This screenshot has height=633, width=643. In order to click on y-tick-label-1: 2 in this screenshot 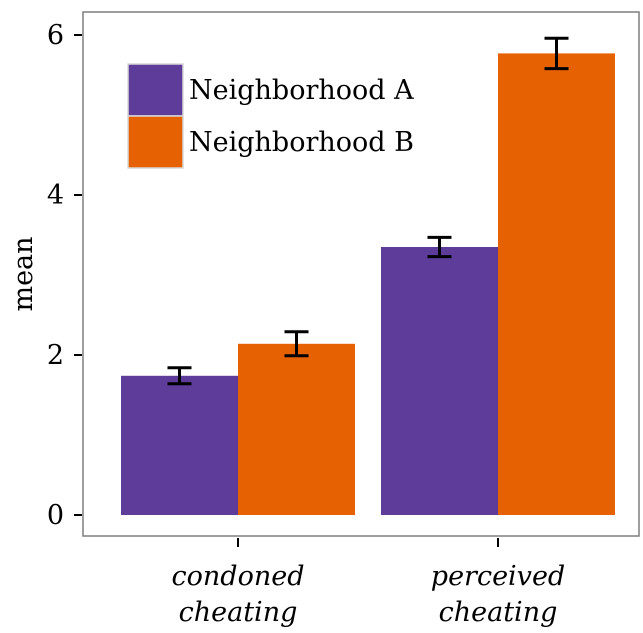, I will do `click(55, 355)`.